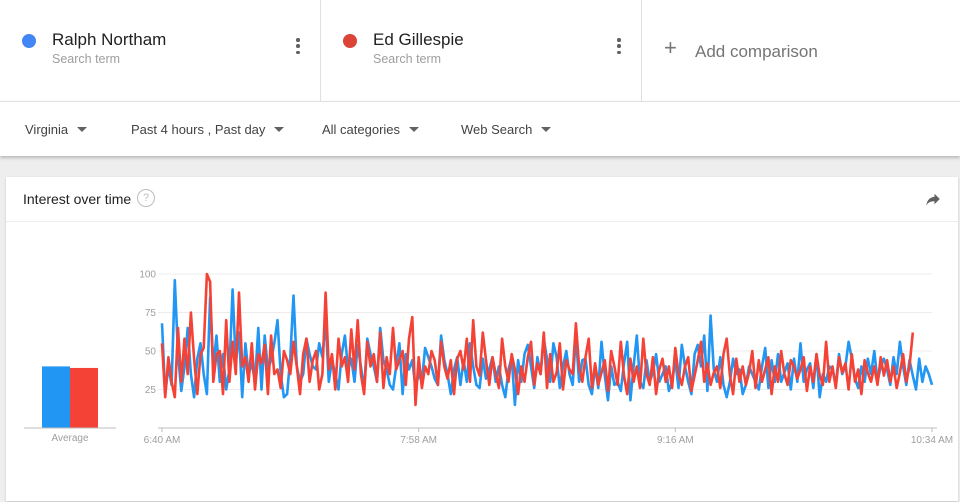 The width and height of the screenshot is (960, 502). I want to click on help-icon: ?, so click(146, 198).